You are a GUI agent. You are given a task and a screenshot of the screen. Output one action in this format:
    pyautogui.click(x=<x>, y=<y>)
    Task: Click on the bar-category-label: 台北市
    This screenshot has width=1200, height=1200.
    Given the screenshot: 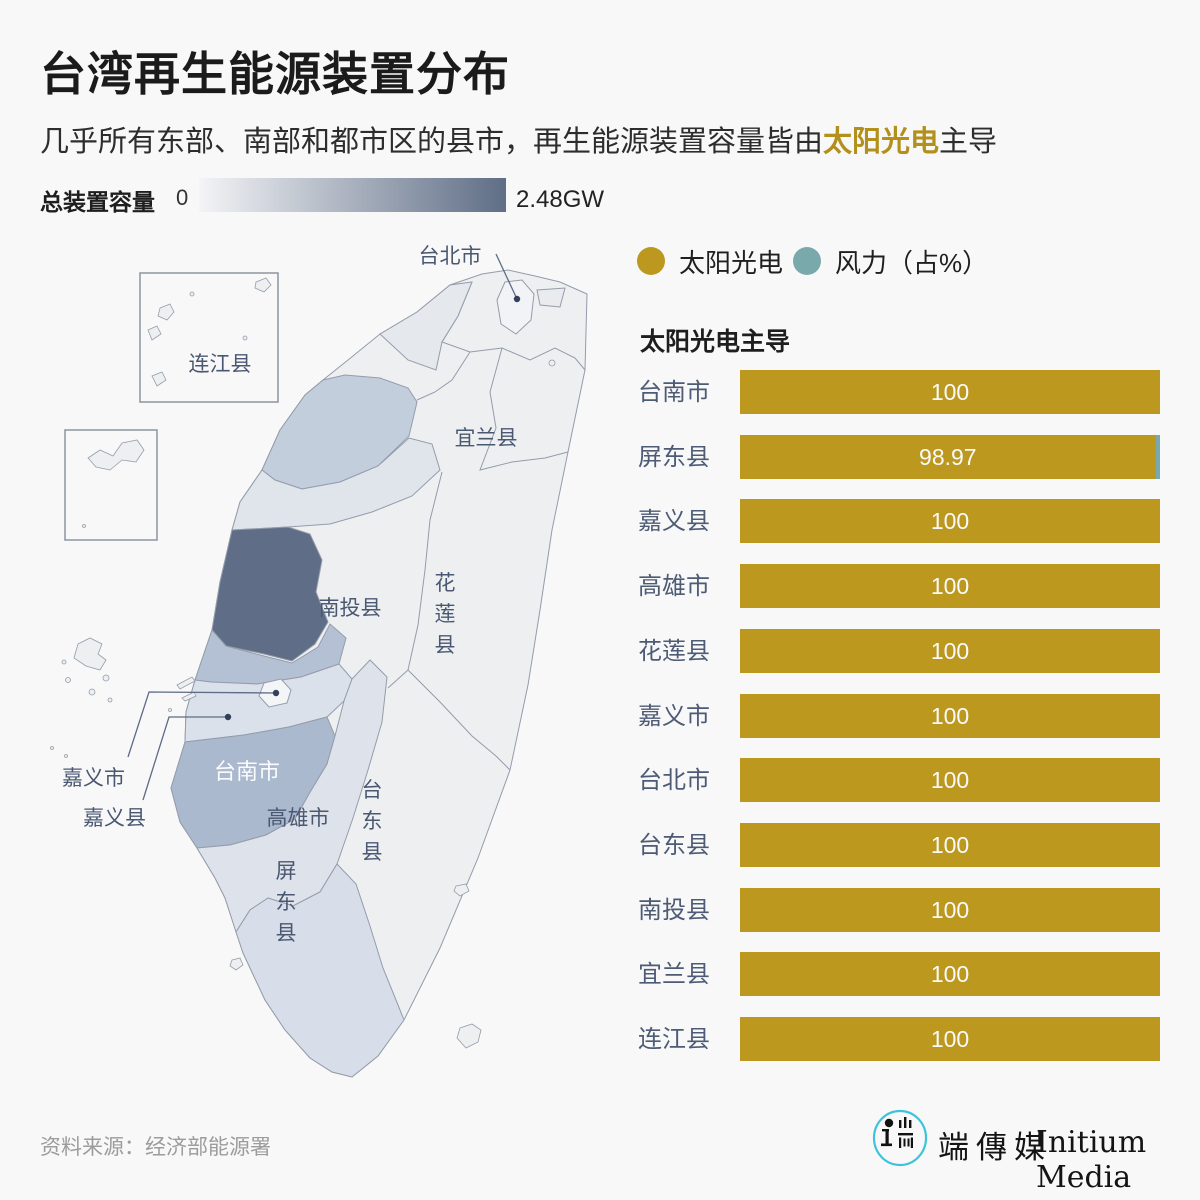 What is the action you would take?
    pyautogui.click(x=674, y=780)
    